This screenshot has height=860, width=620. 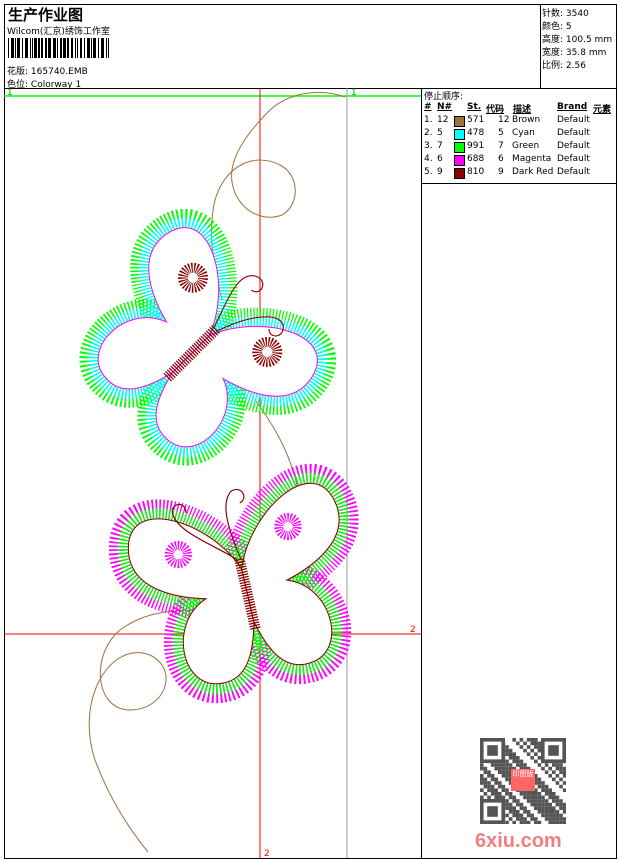 I want to click on legend-row: 1. 12 571 12 Brown Default, so click(x=520, y=121).